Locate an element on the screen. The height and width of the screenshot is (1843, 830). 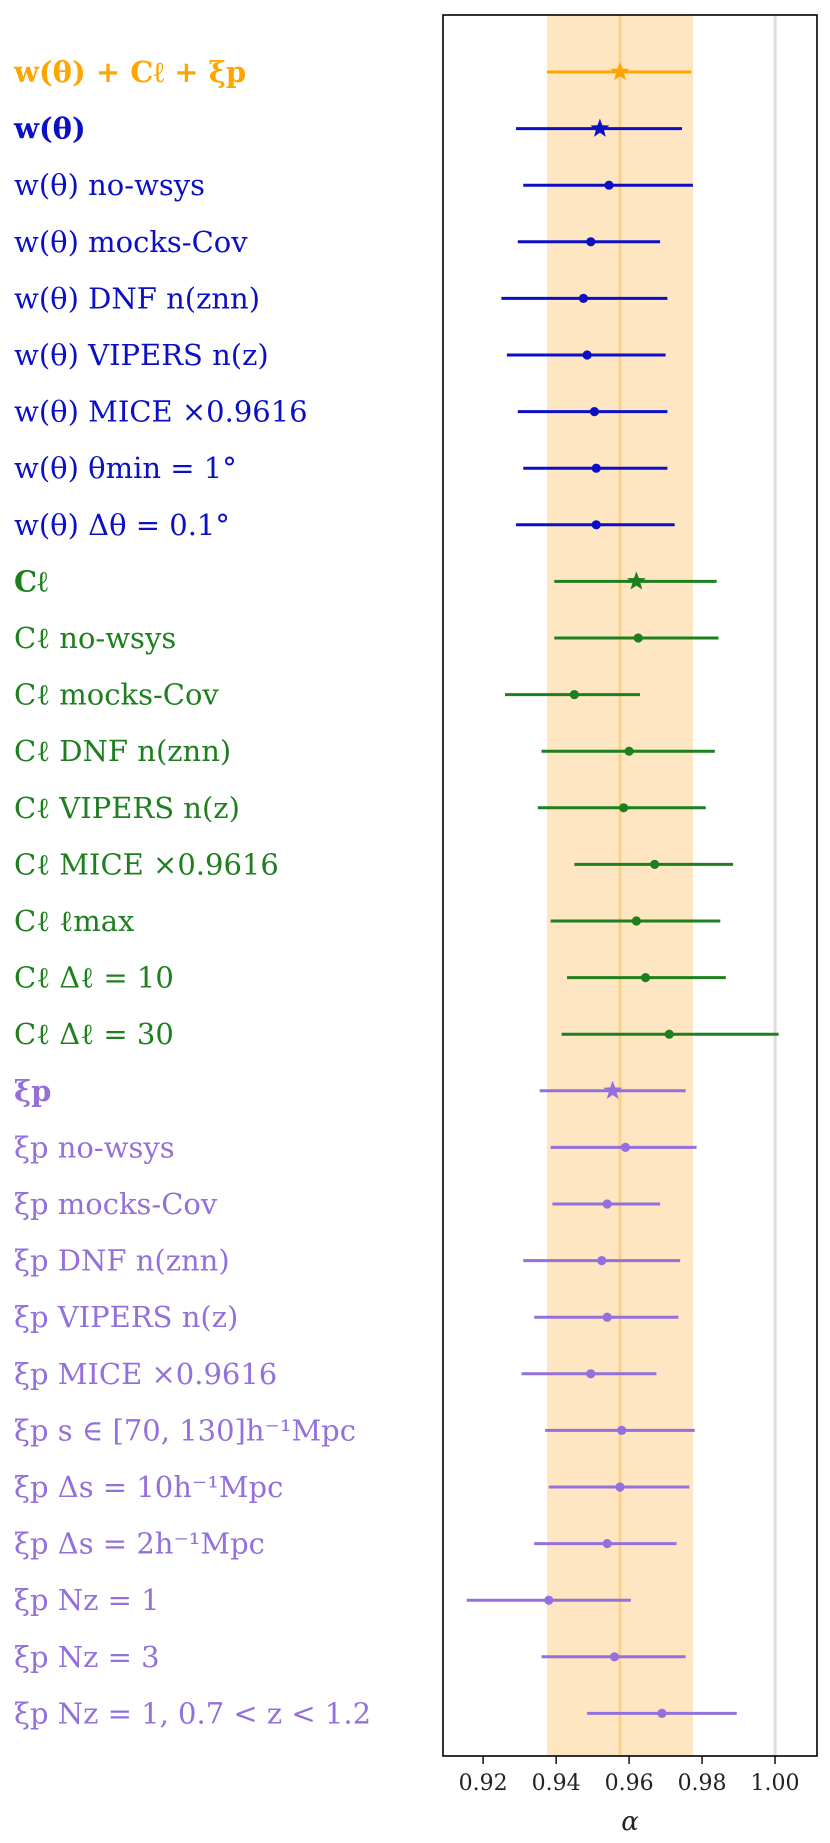
x-axis: 0.92 0.94 0.96 0.98 1.00 is located at coordinates (629, 1776).